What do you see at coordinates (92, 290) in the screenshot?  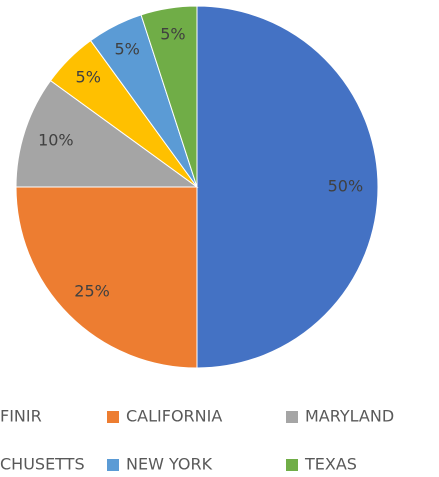 I see `slice-label: 25%` at bounding box center [92, 290].